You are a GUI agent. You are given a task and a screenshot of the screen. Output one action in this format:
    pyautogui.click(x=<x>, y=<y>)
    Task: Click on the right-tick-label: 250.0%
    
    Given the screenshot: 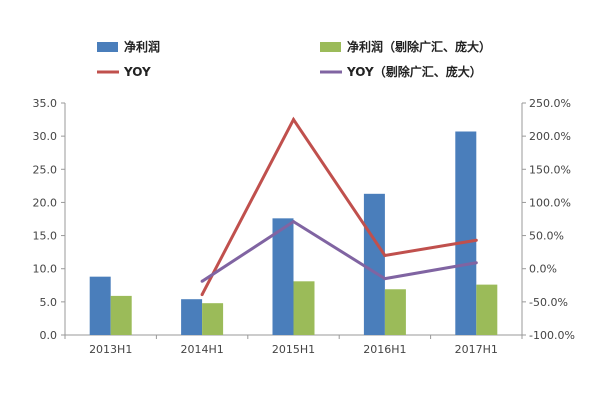 What is the action you would take?
    pyautogui.click(x=550, y=103)
    